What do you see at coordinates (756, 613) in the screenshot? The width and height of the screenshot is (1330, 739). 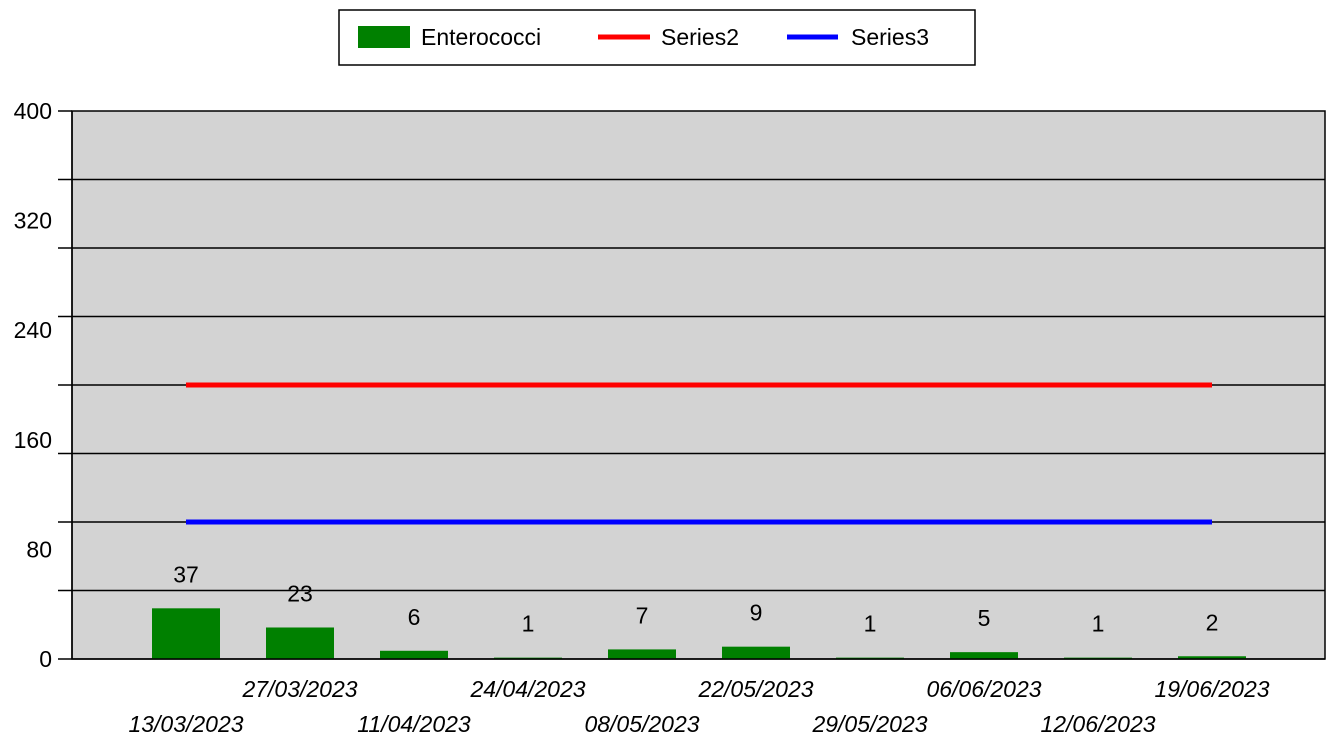 I see `data-label: 9` at bounding box center [756, 613].